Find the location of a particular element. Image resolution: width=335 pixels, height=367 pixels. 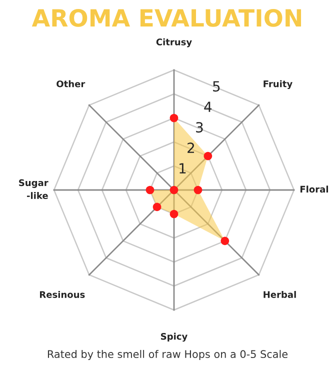

spoke-label: Fruity is located at coordinates (278, 85).